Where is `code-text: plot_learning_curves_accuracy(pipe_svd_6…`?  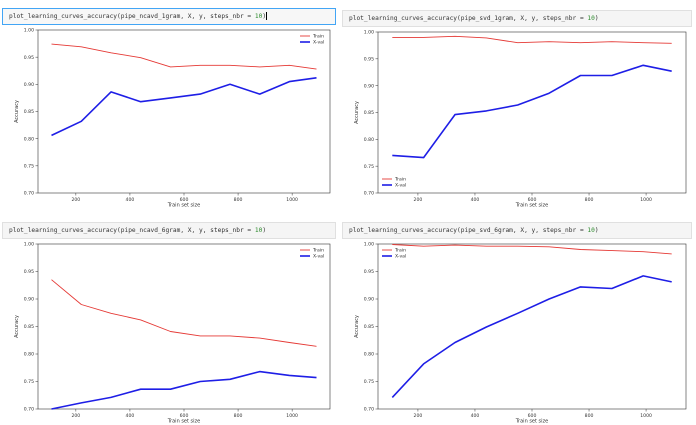
code-text: plot_learning_curves_accuracy(pipe_svd_6… is located at coordinates (468, 230).